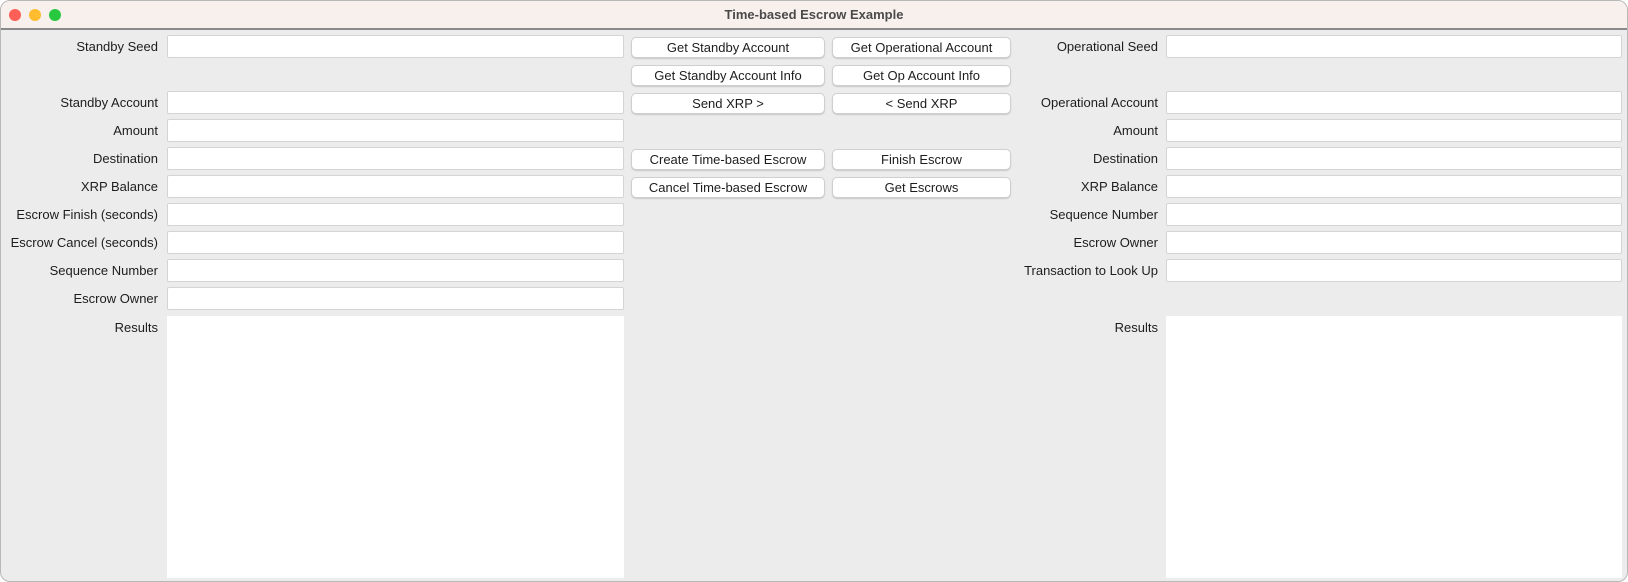 The image size is (1628, 582). What do you see at coordinates (728, 103) in the screenshot?
I see `send-xrp-to-operational-button: Send XRP >` at bounding box center [728, 103].